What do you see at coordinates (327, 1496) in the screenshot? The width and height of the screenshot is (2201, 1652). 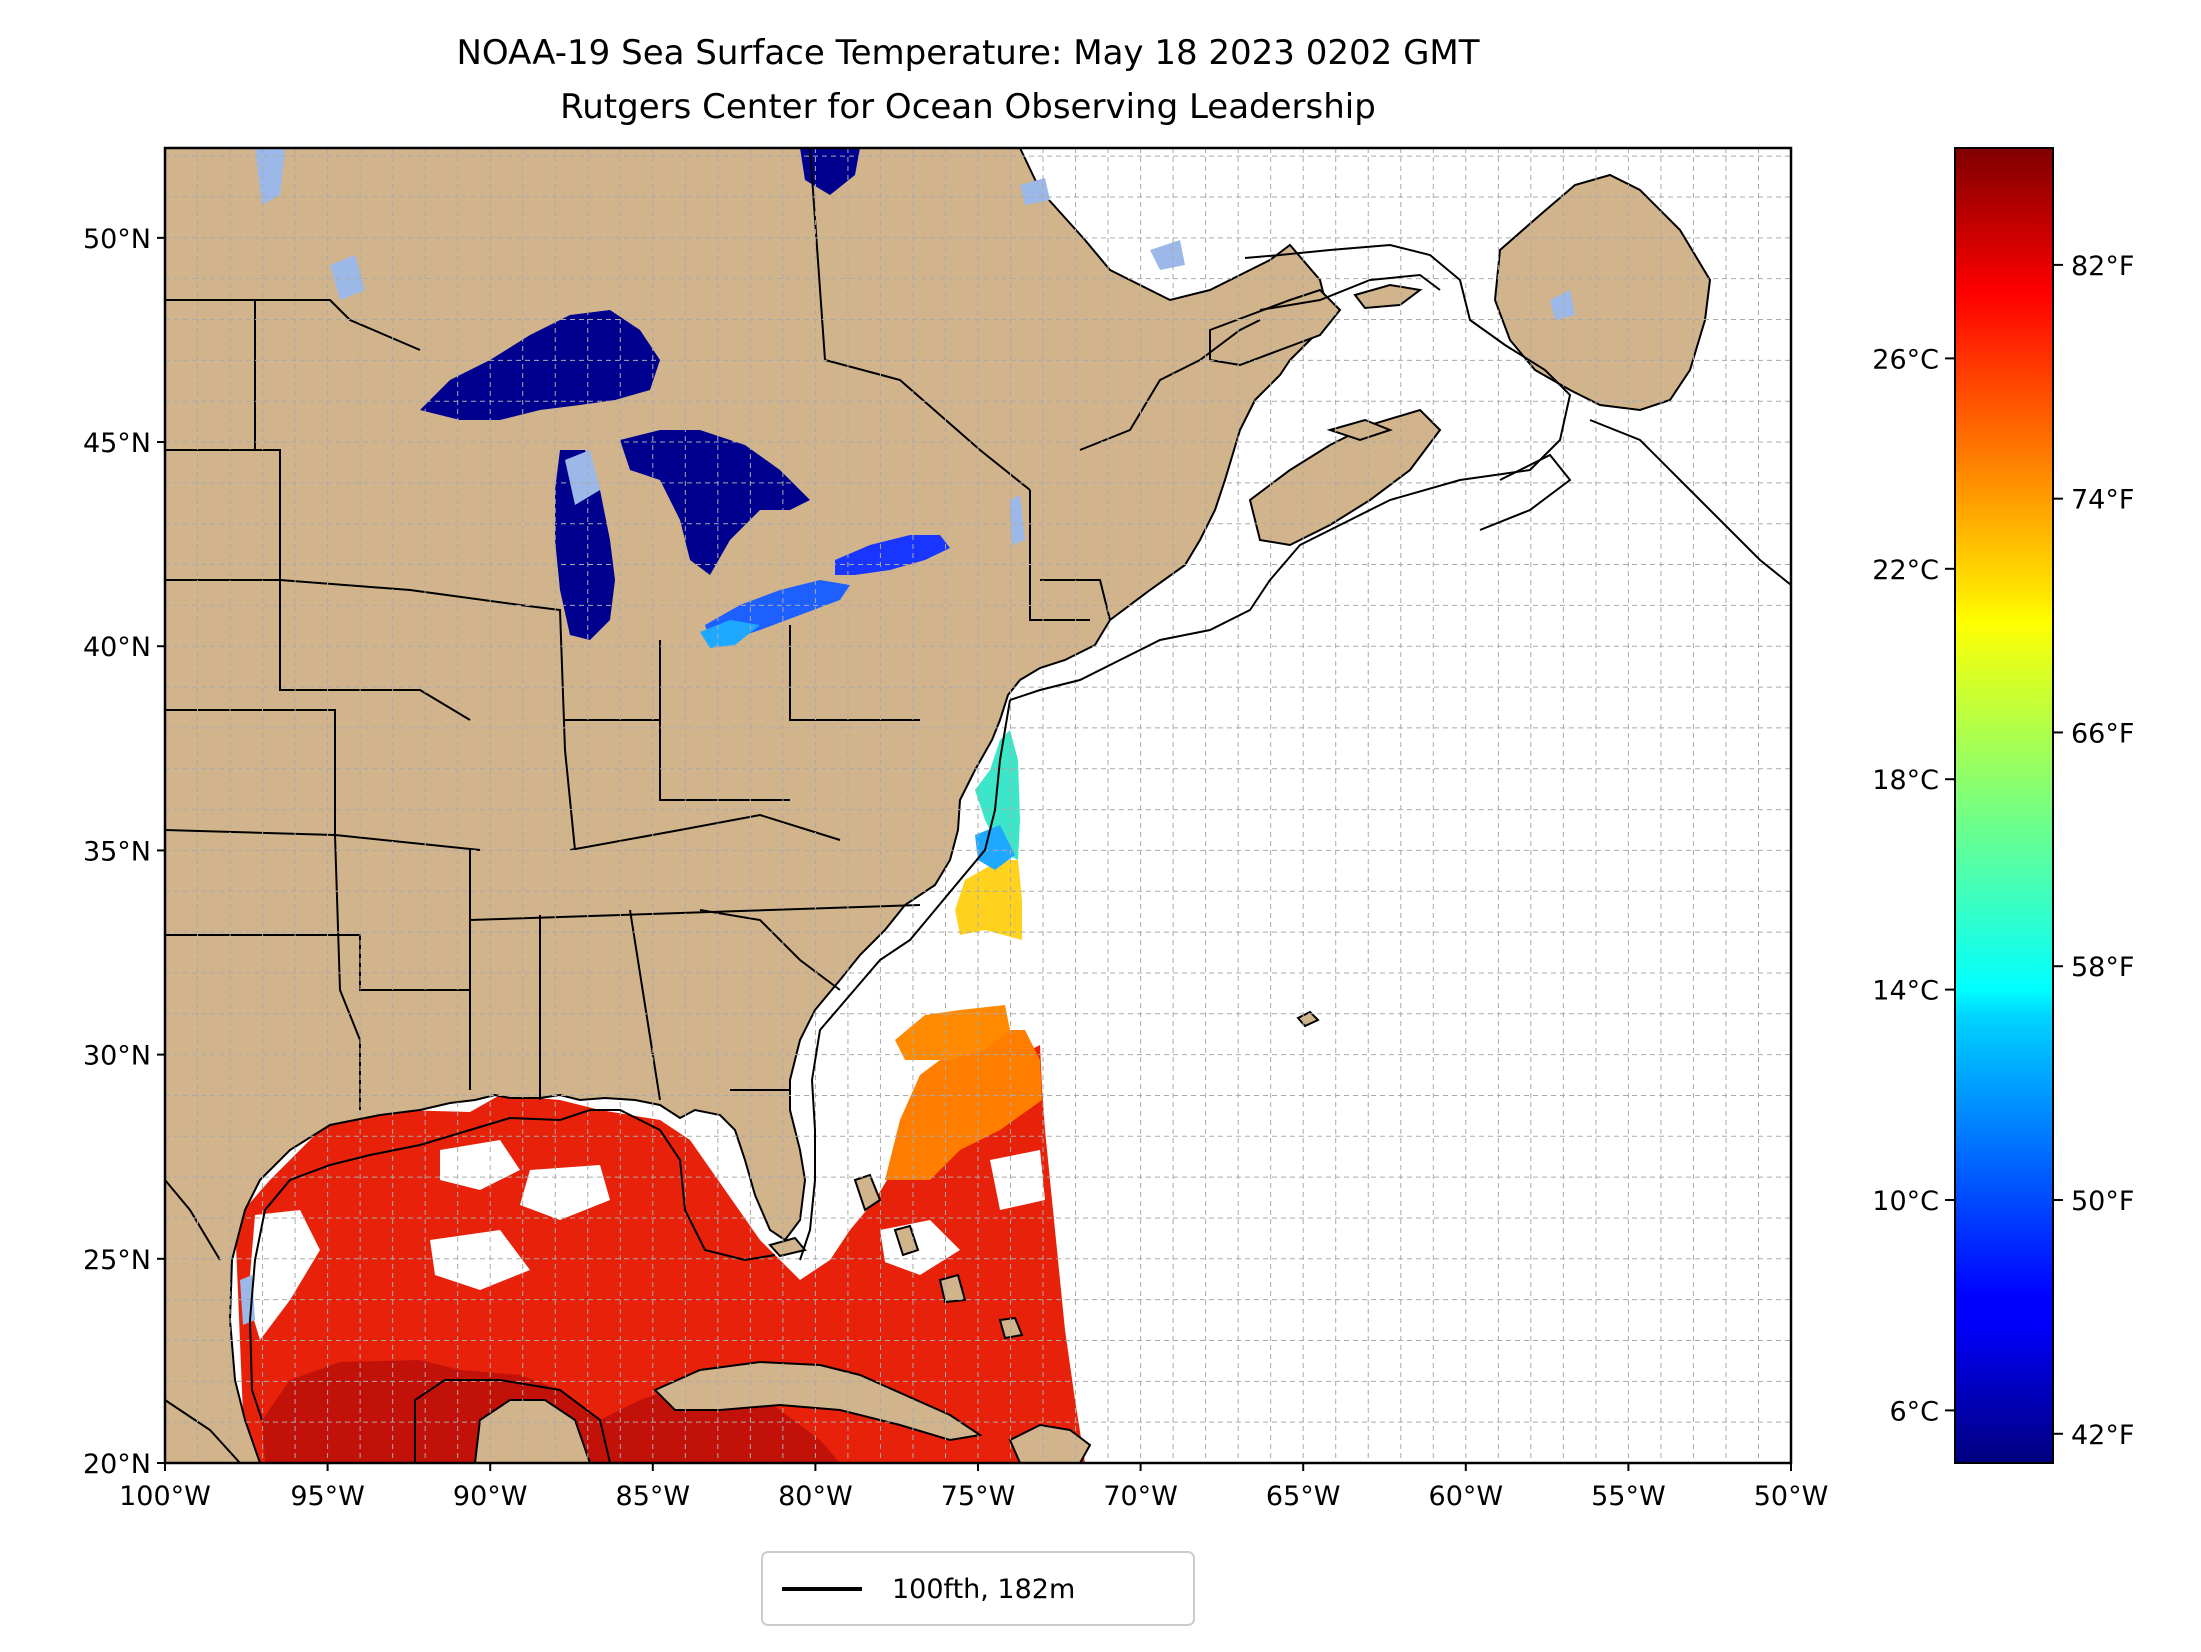 I see `lon-tick-label: 95°W` at bounding box center [327, 1496].